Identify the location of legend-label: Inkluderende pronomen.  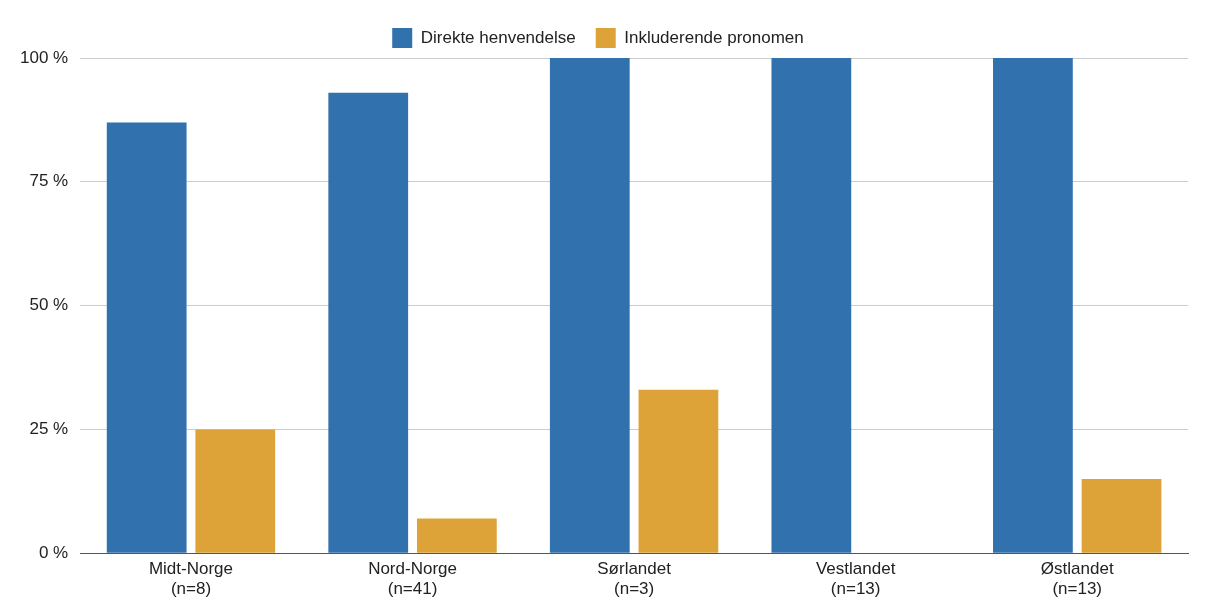
(714, 37).